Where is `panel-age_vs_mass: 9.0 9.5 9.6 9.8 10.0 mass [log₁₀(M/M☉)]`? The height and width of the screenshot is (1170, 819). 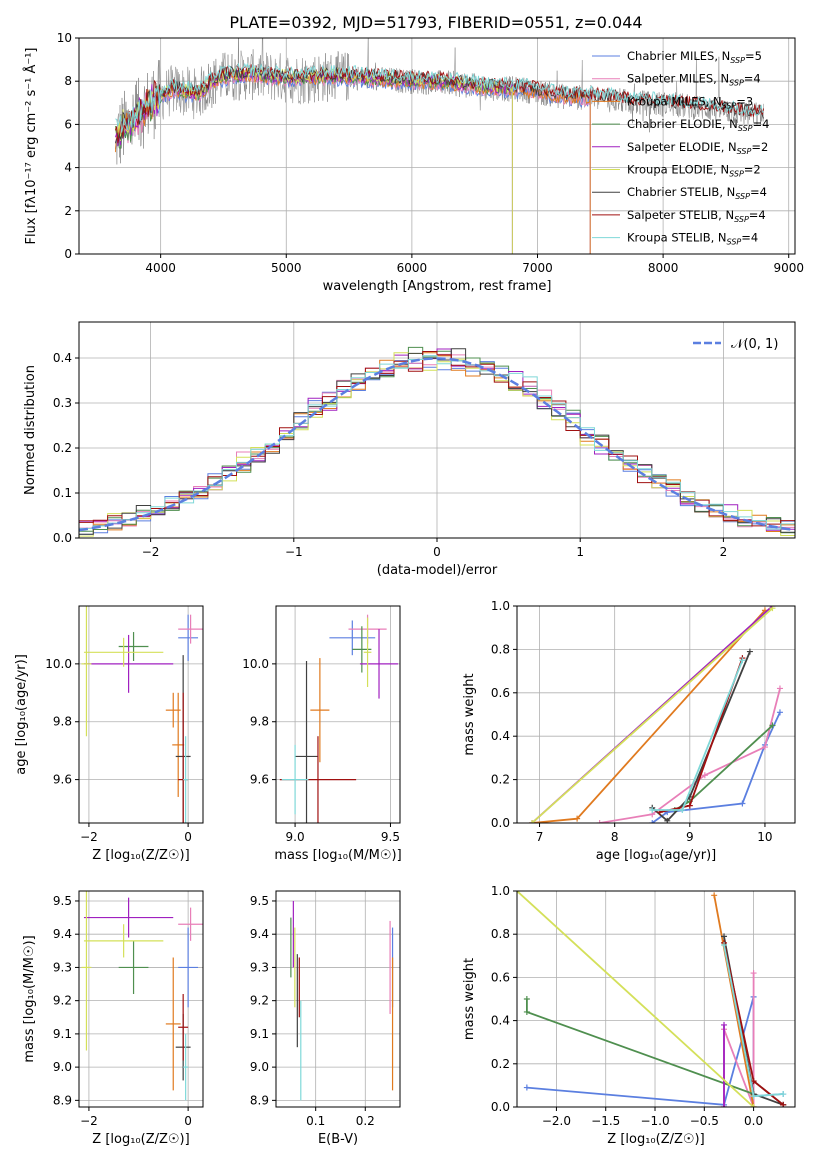
panel-age_vs_mass: 9.0 9.5 9.6 9.8 10.0 mass [log₁₀(M/M☉)] is located at coordinates (322, 734).